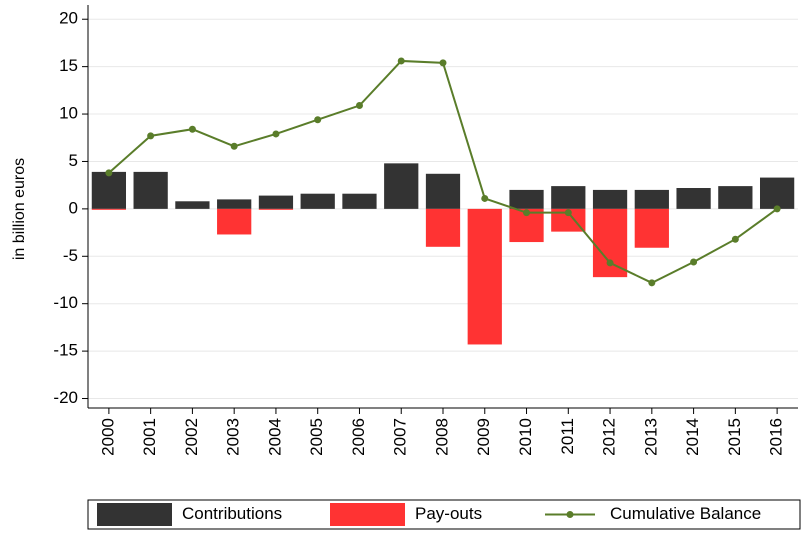 The image size is (804, 535). Describe the element at coordinates (68, 18) in the screenshot. I see `y-tick-label: 20` at that location.